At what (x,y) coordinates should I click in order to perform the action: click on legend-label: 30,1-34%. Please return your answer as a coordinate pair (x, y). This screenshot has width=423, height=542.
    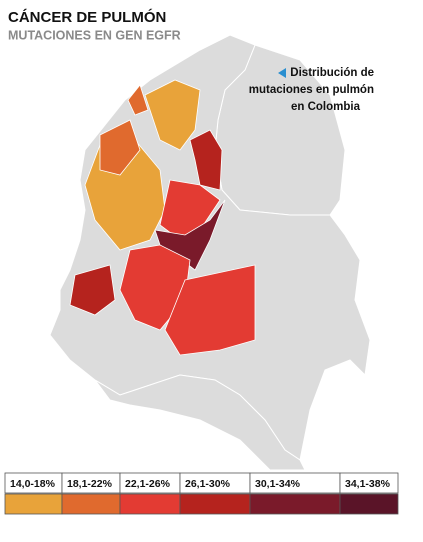
    Looking at the image, I should click on (278, 484).